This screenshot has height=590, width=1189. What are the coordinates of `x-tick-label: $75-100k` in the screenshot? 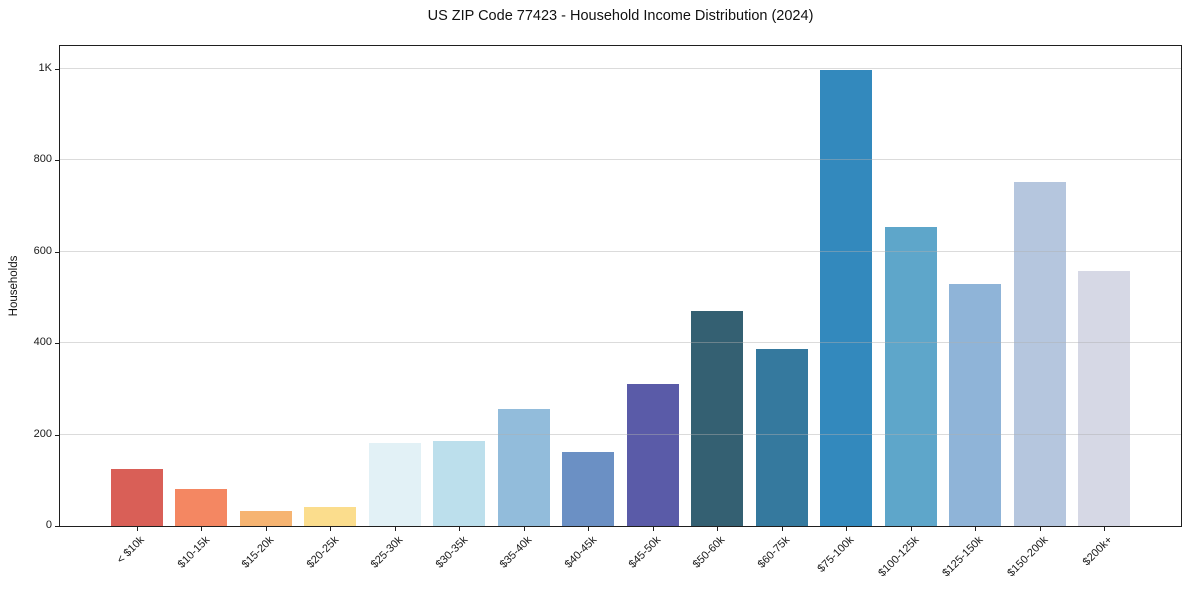 It's located at (836, 554).